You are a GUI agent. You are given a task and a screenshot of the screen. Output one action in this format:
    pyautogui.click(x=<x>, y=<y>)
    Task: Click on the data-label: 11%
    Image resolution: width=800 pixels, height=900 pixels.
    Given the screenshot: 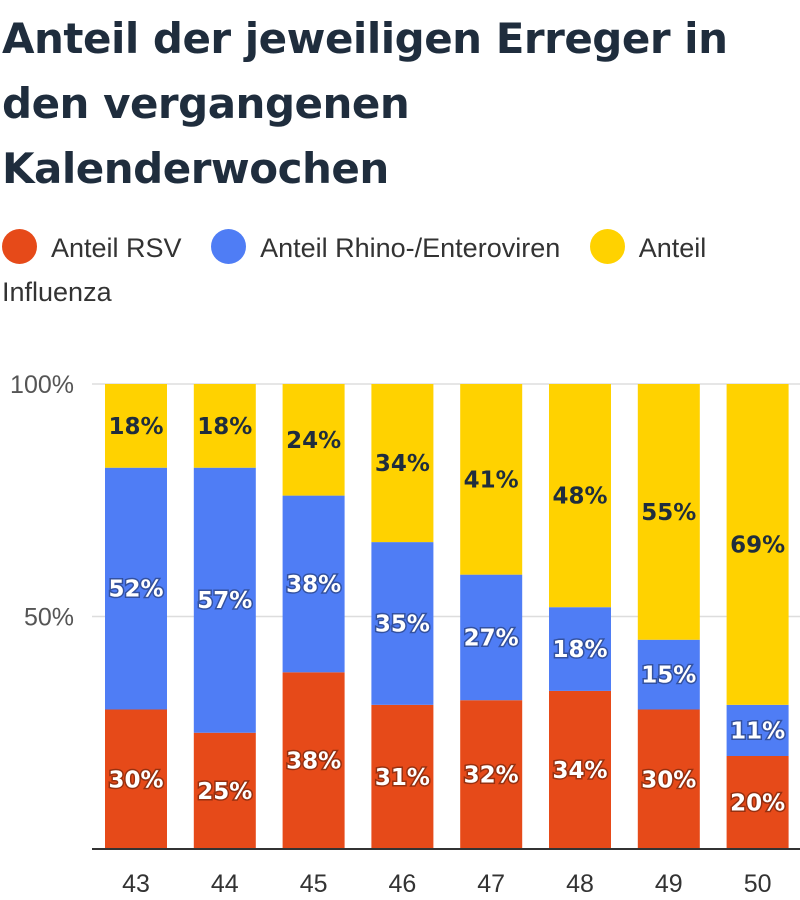 What is the action you would take?
    pyautogui.click(x=757, y=731)
    